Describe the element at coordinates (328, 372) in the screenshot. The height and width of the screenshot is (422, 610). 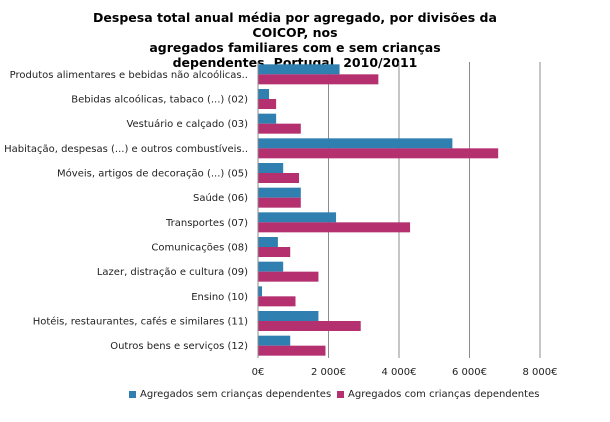
I see `x-tick-label: 2 000€` at that location.